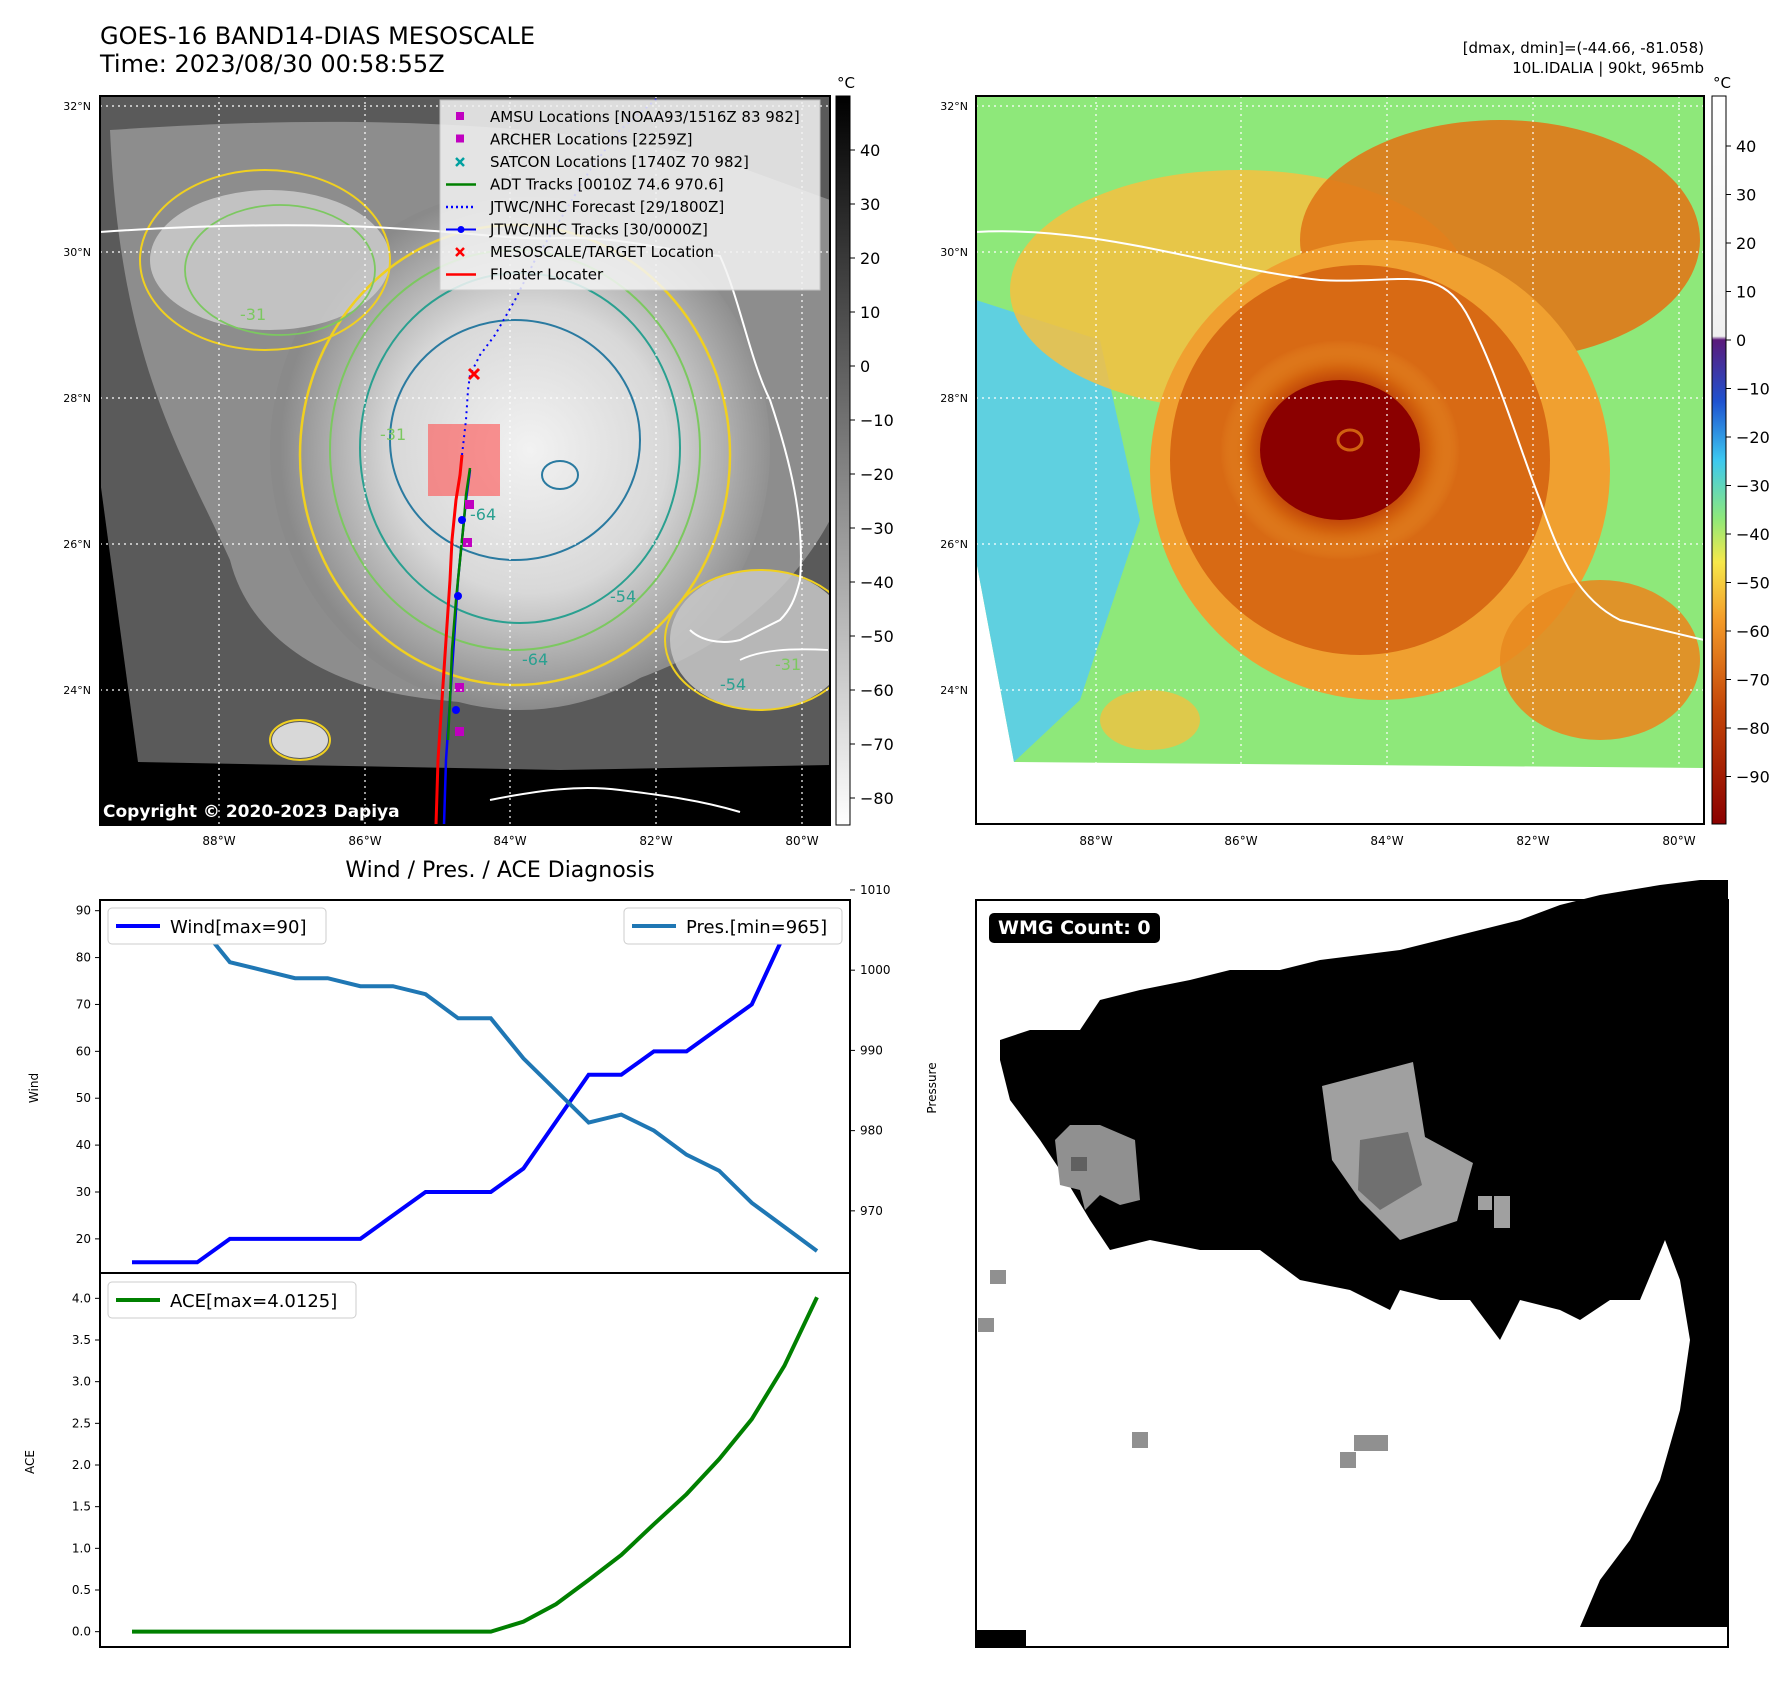 The width and height of the screenshot is (1792, 1684). I want to click on copyright-text: Copyright © 2020-2023 Dapiya, so click(251, 812).